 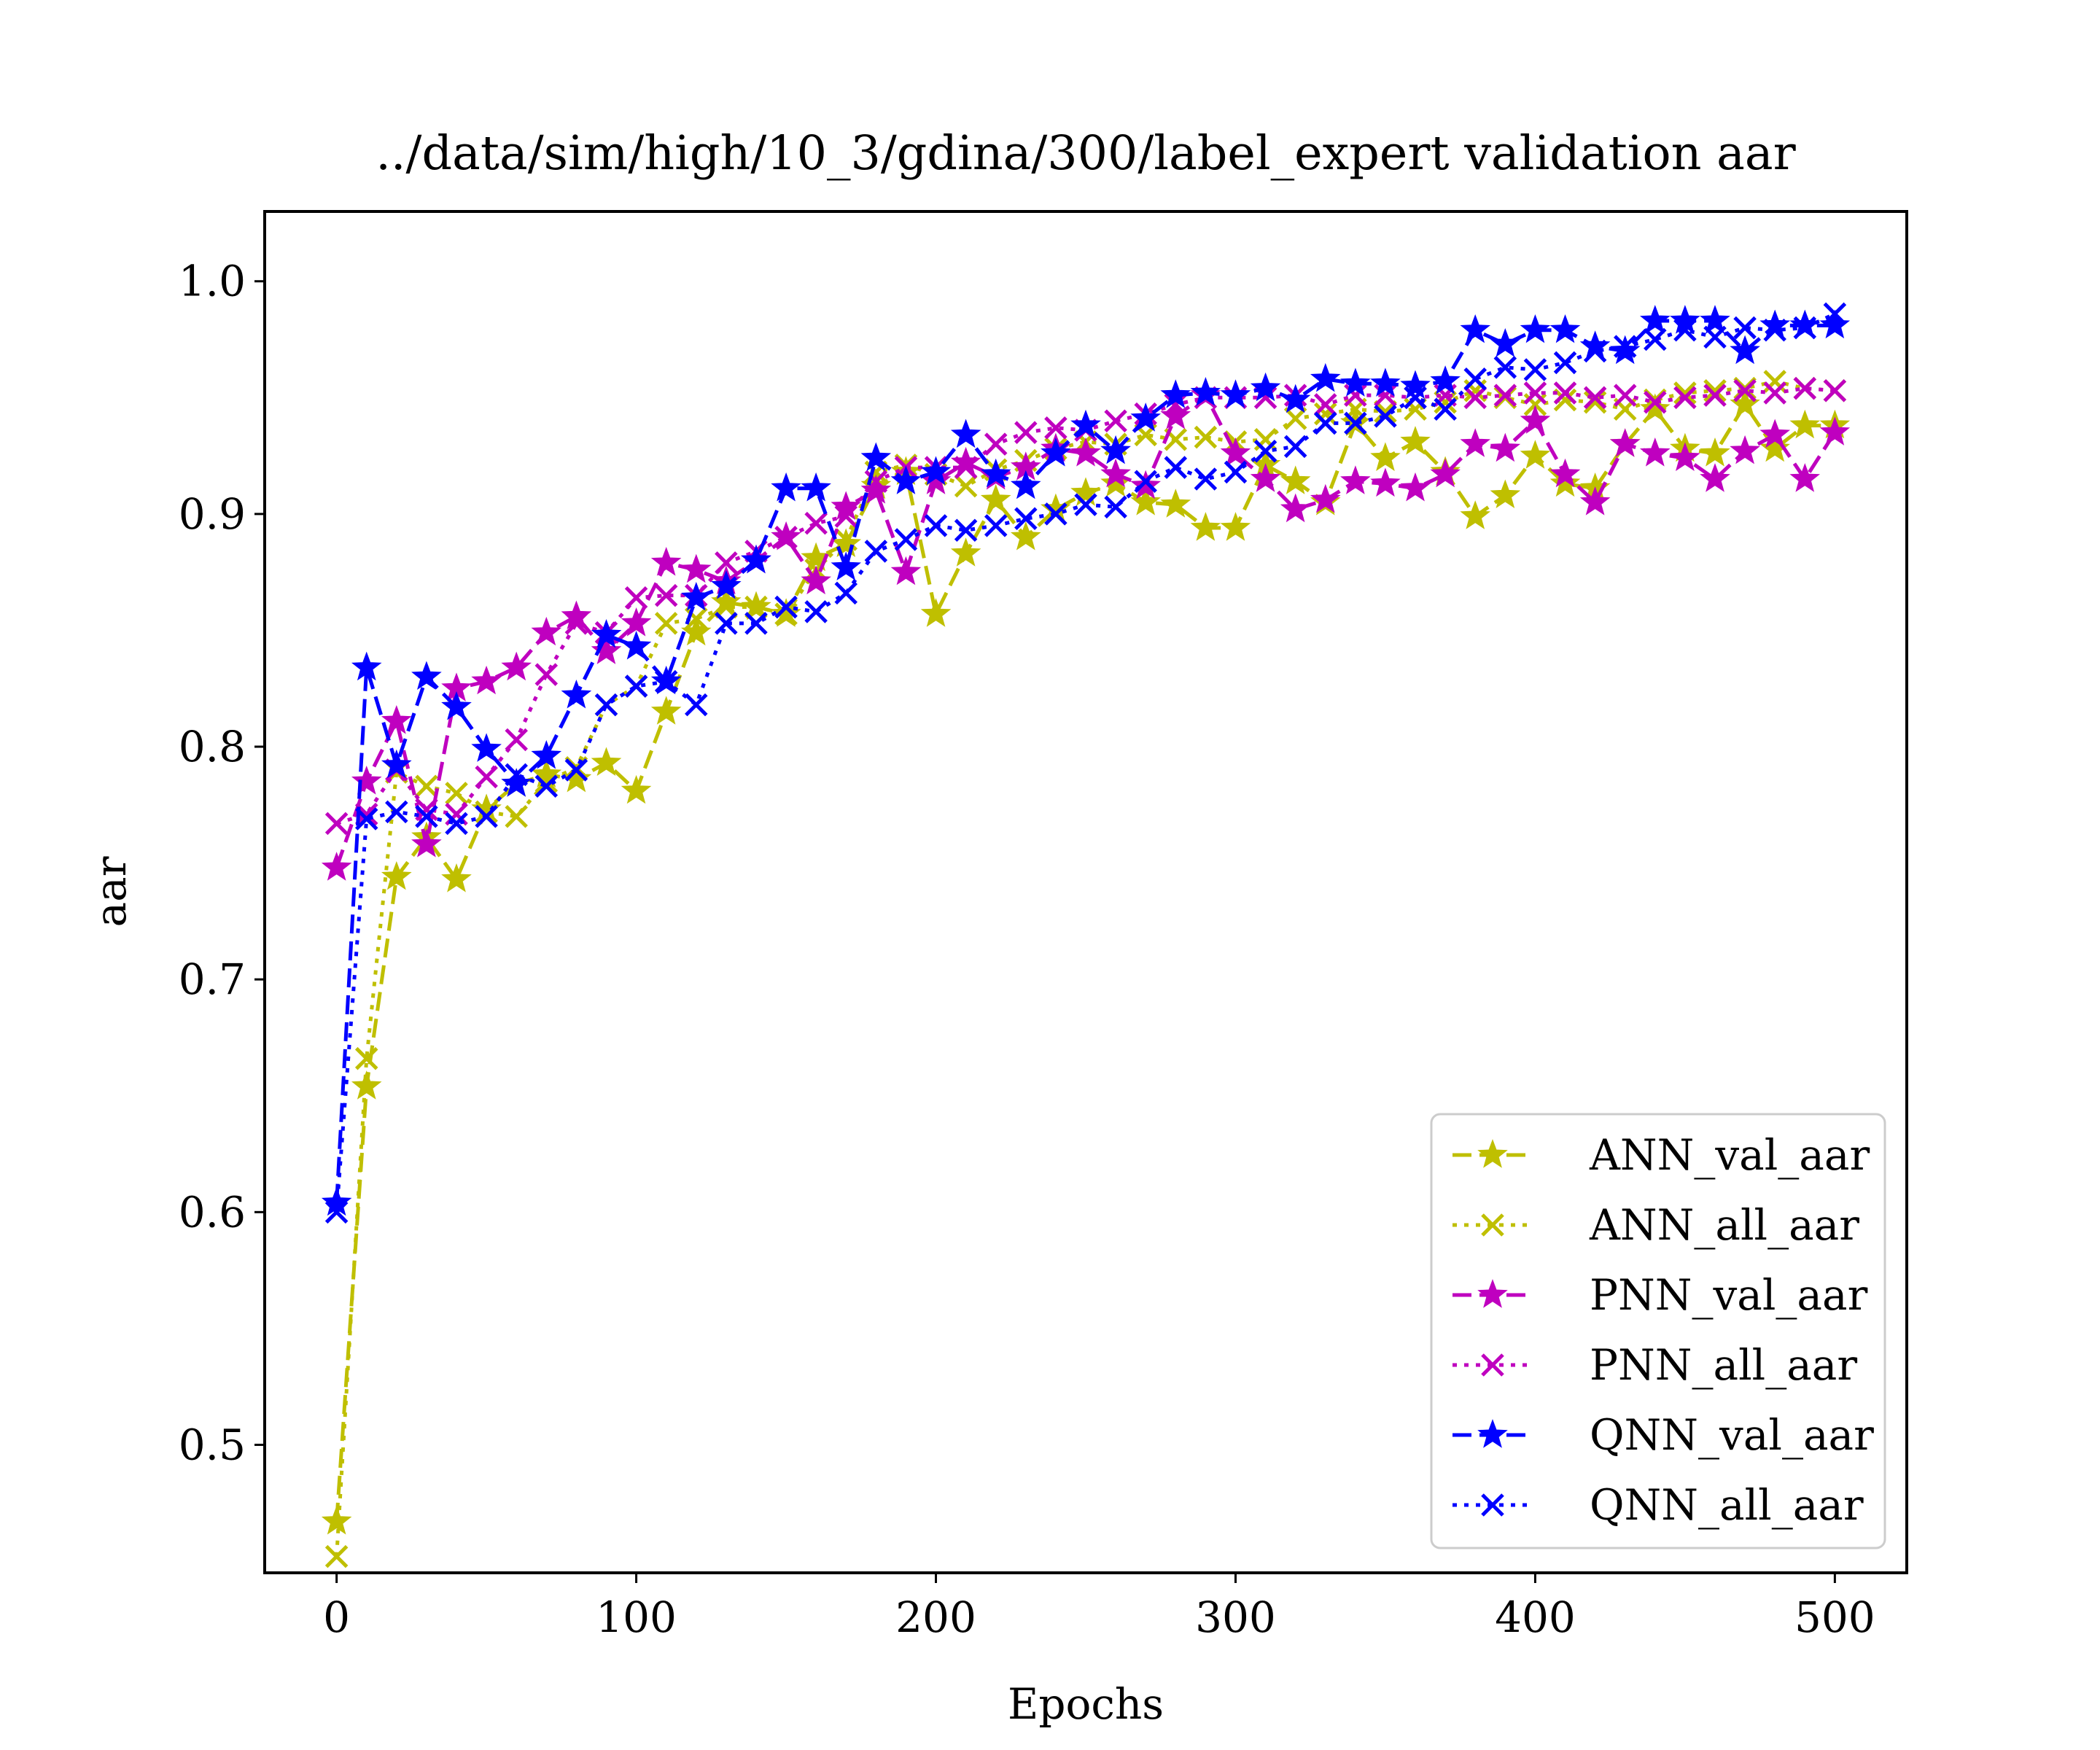 I want to click on y-tick-label-4: 0.9, so click(x=212, y=514).